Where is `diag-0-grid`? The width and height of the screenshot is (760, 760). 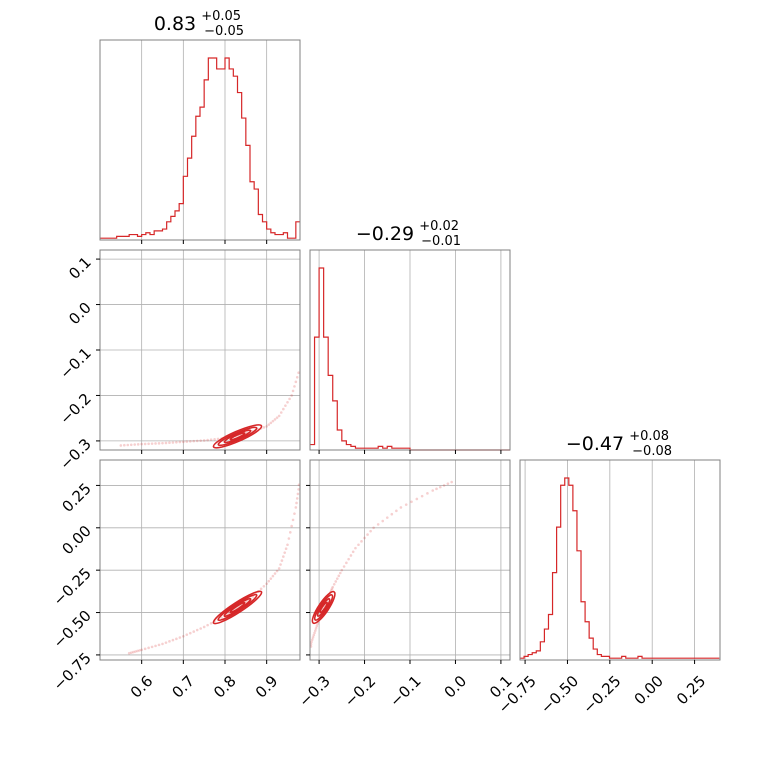 diag-0-grid is located at coordinates (204, 140).